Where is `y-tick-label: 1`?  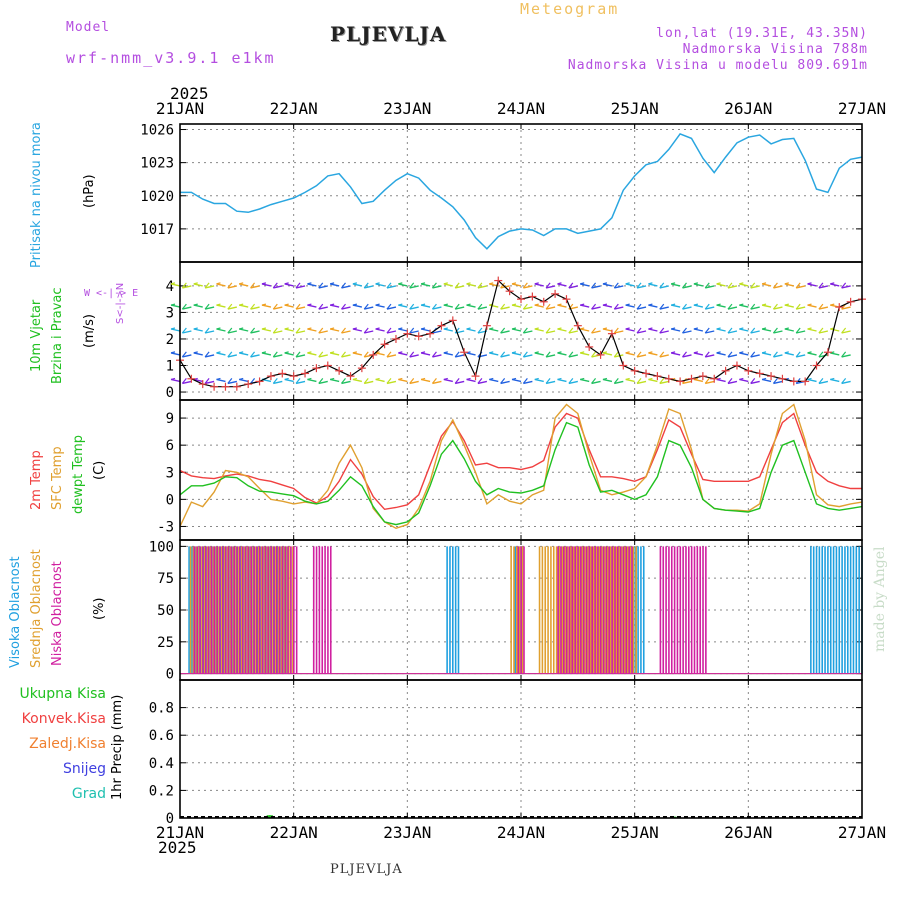
y-tick-label: 1 is located at coordinates (170, 367).